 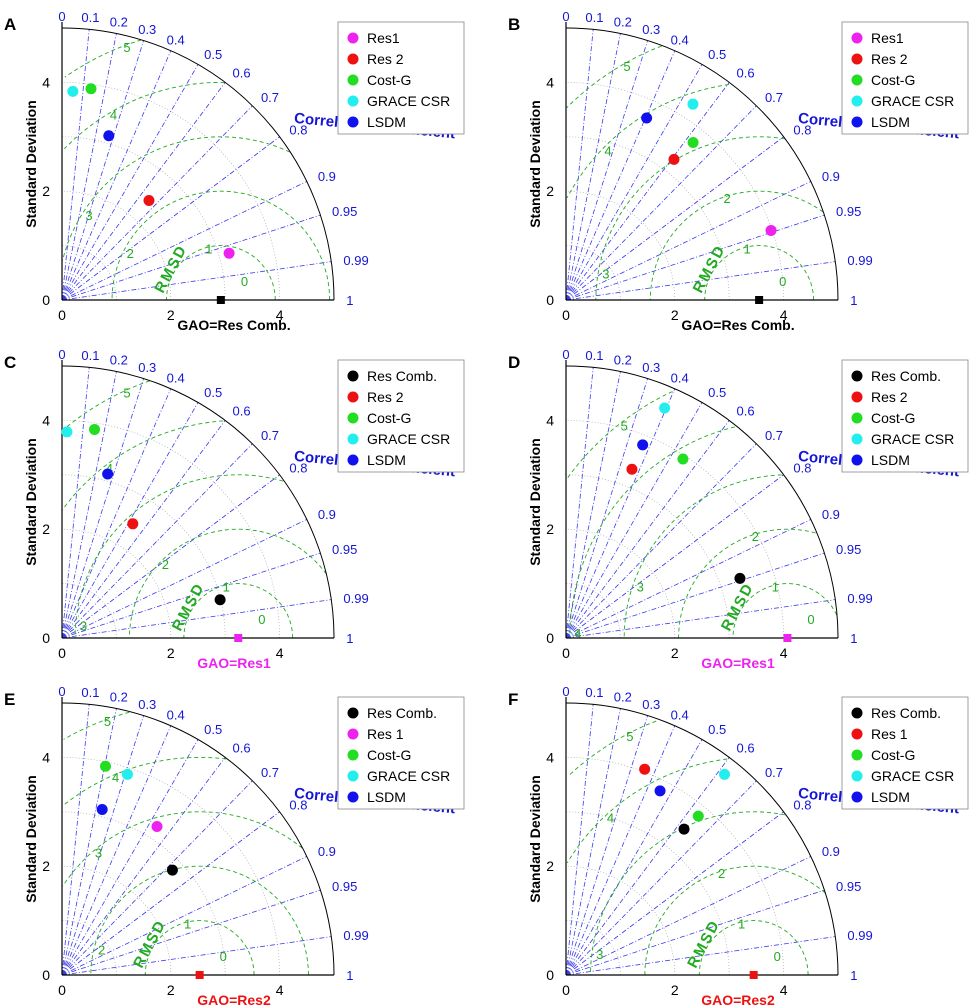 What do you see at coordinates (9, 699) in the screenshot?
I see `panel-label: E` at bounding box center [9, 699].